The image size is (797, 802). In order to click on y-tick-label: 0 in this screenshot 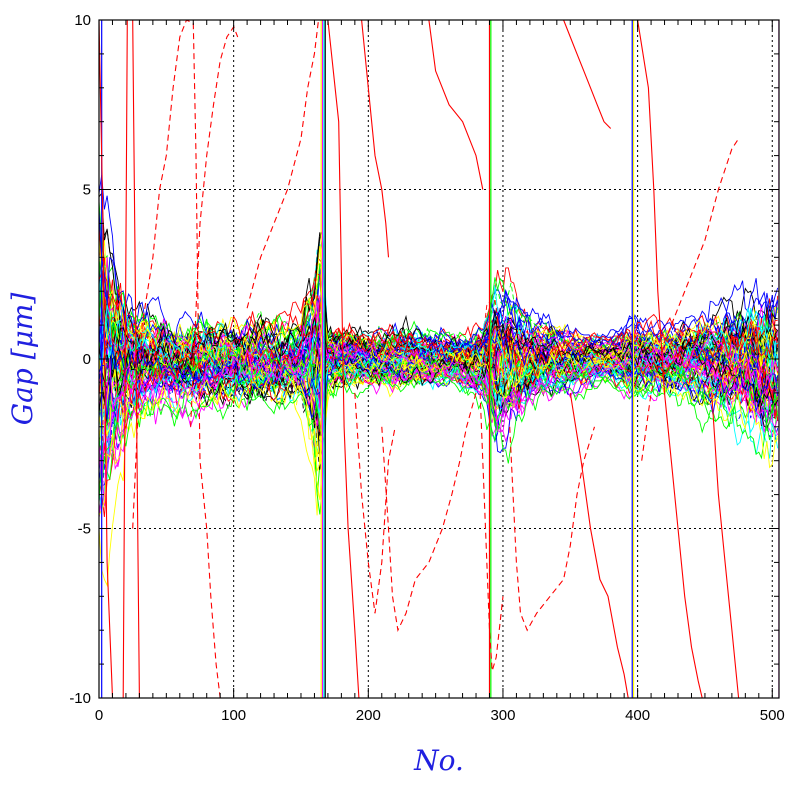, I will do `click(87, 359)`.